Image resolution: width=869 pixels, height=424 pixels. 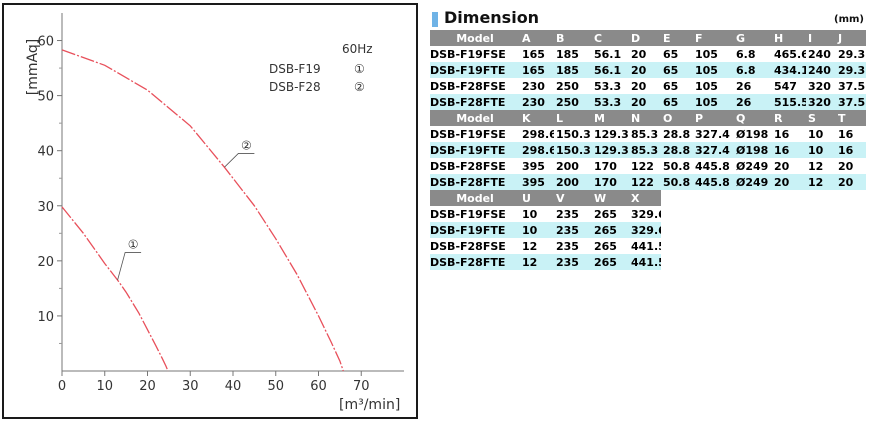 What do you see at coordinates (789, 54) in the screenshot?
I see `dimension-value-cell: 465.6` at bounding box center [789, 54].